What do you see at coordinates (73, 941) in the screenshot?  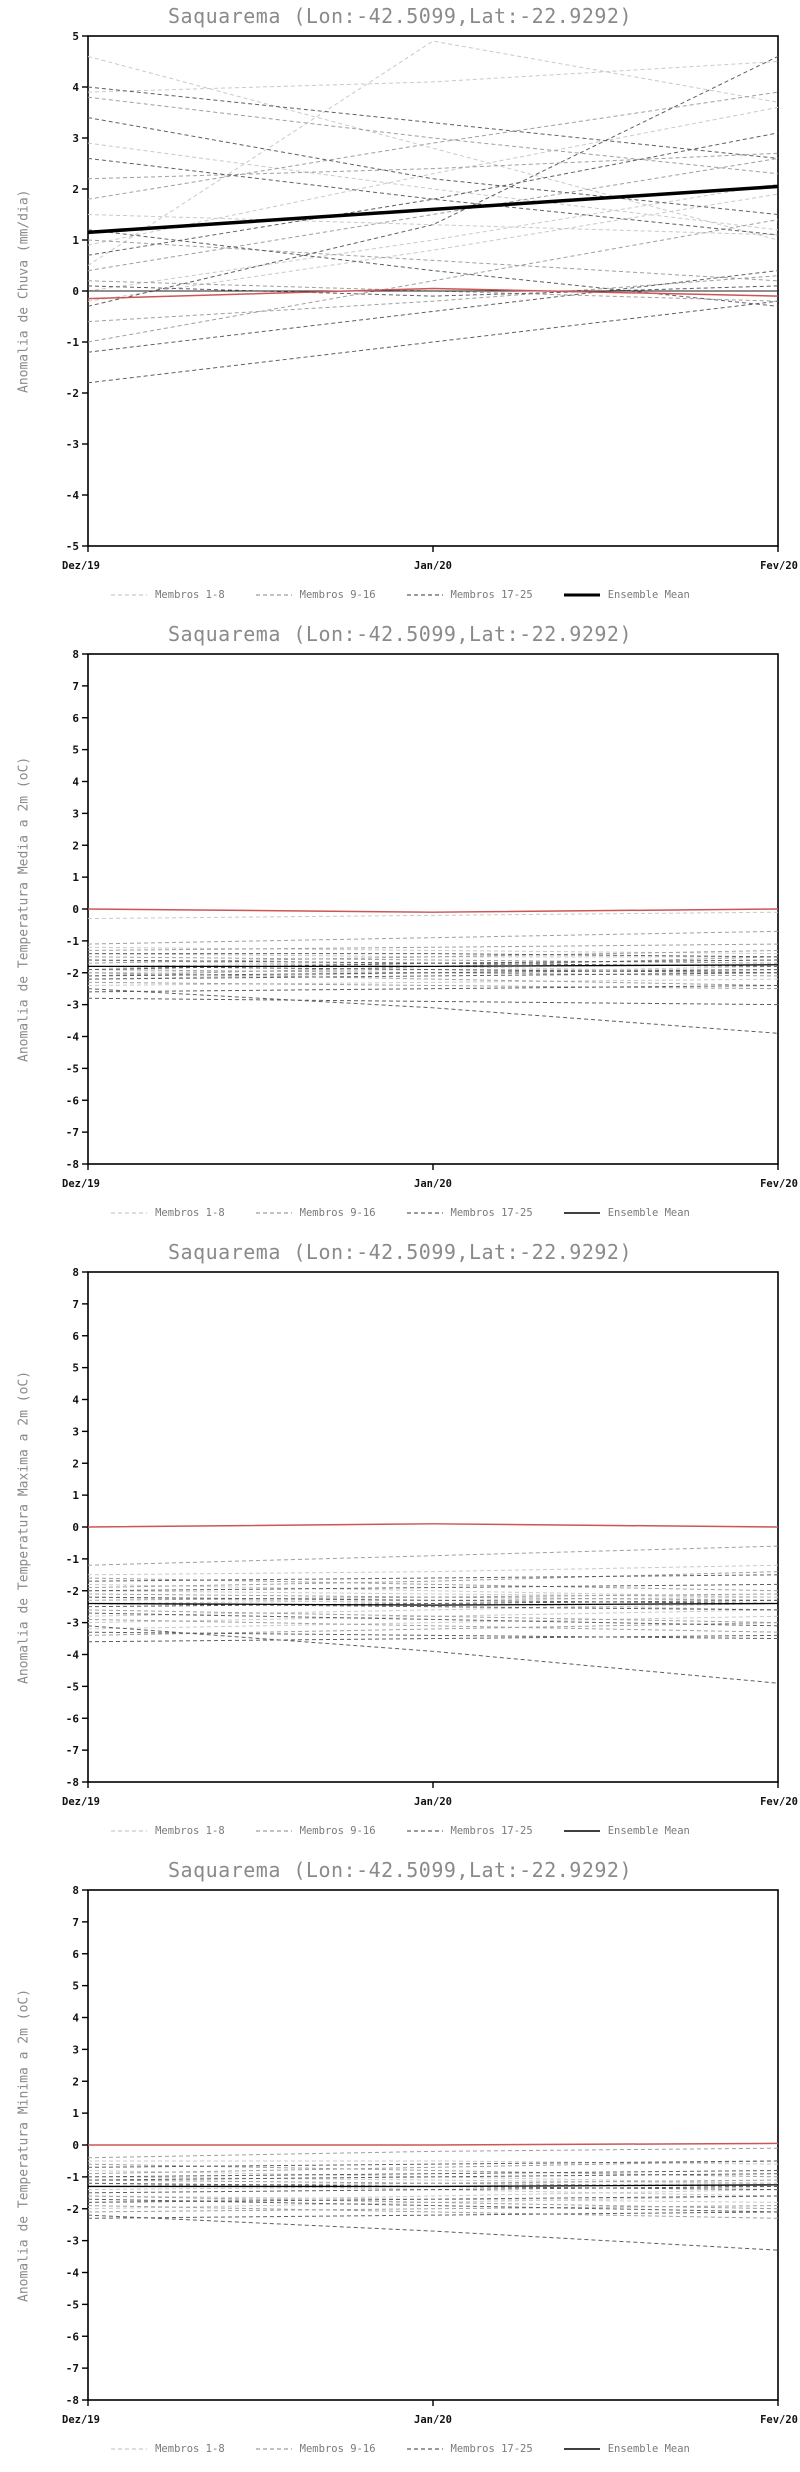 I see `y-tick-label: -1` at bounding box center [73, 941].